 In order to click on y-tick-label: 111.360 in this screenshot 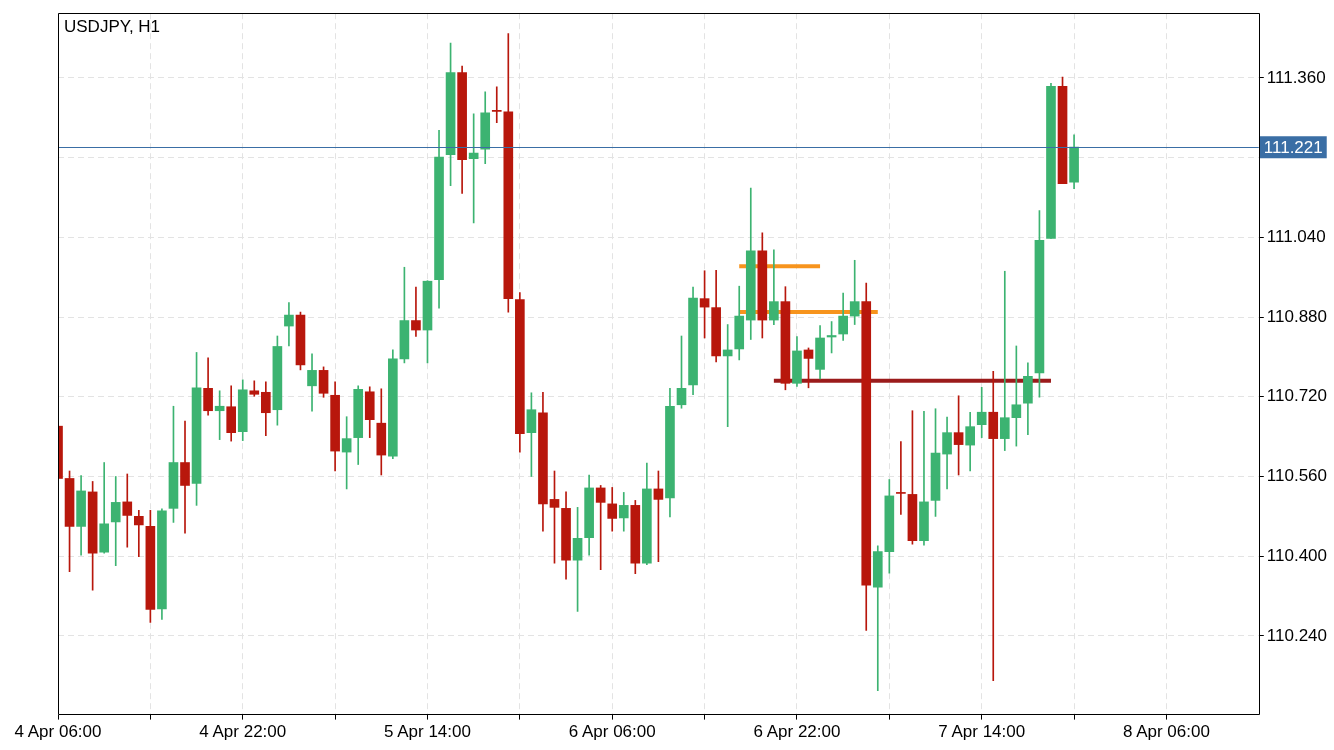, I will do `click(1296, 77)`.